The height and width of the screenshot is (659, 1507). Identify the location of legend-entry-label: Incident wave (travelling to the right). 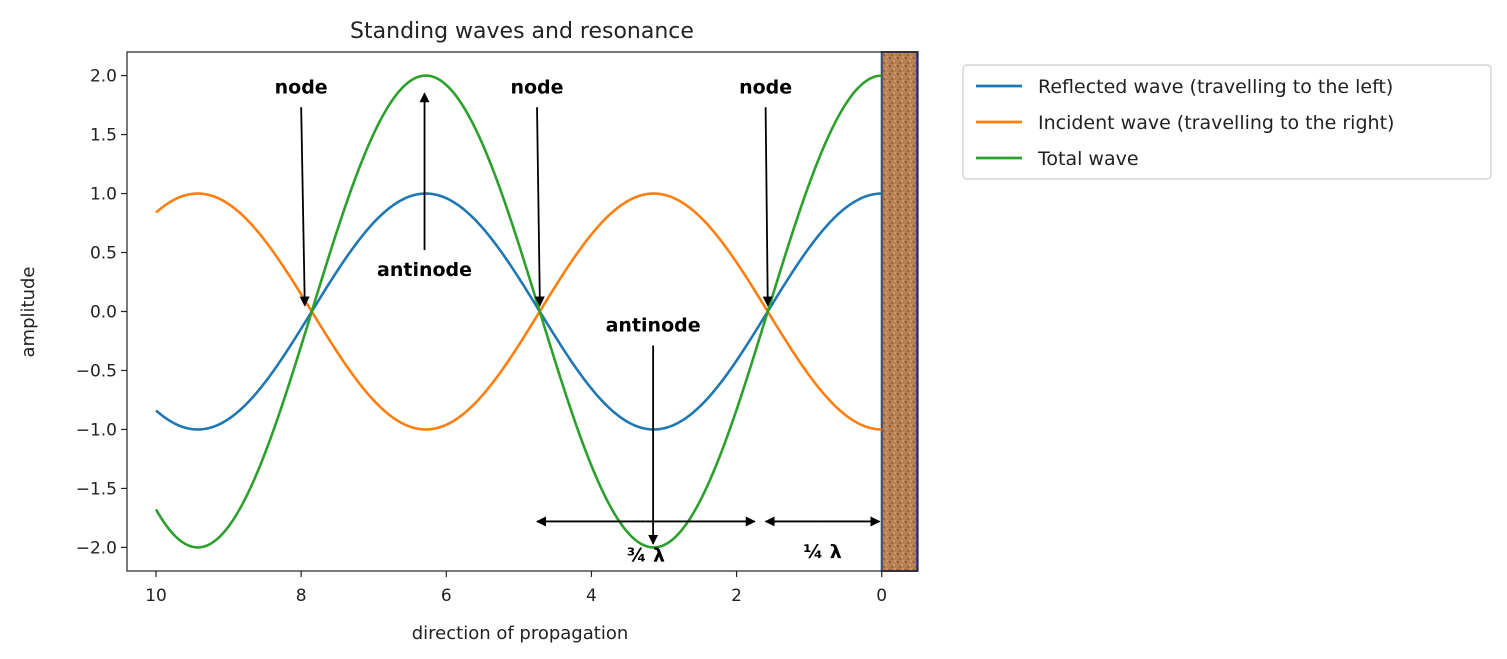
(1216, 123).